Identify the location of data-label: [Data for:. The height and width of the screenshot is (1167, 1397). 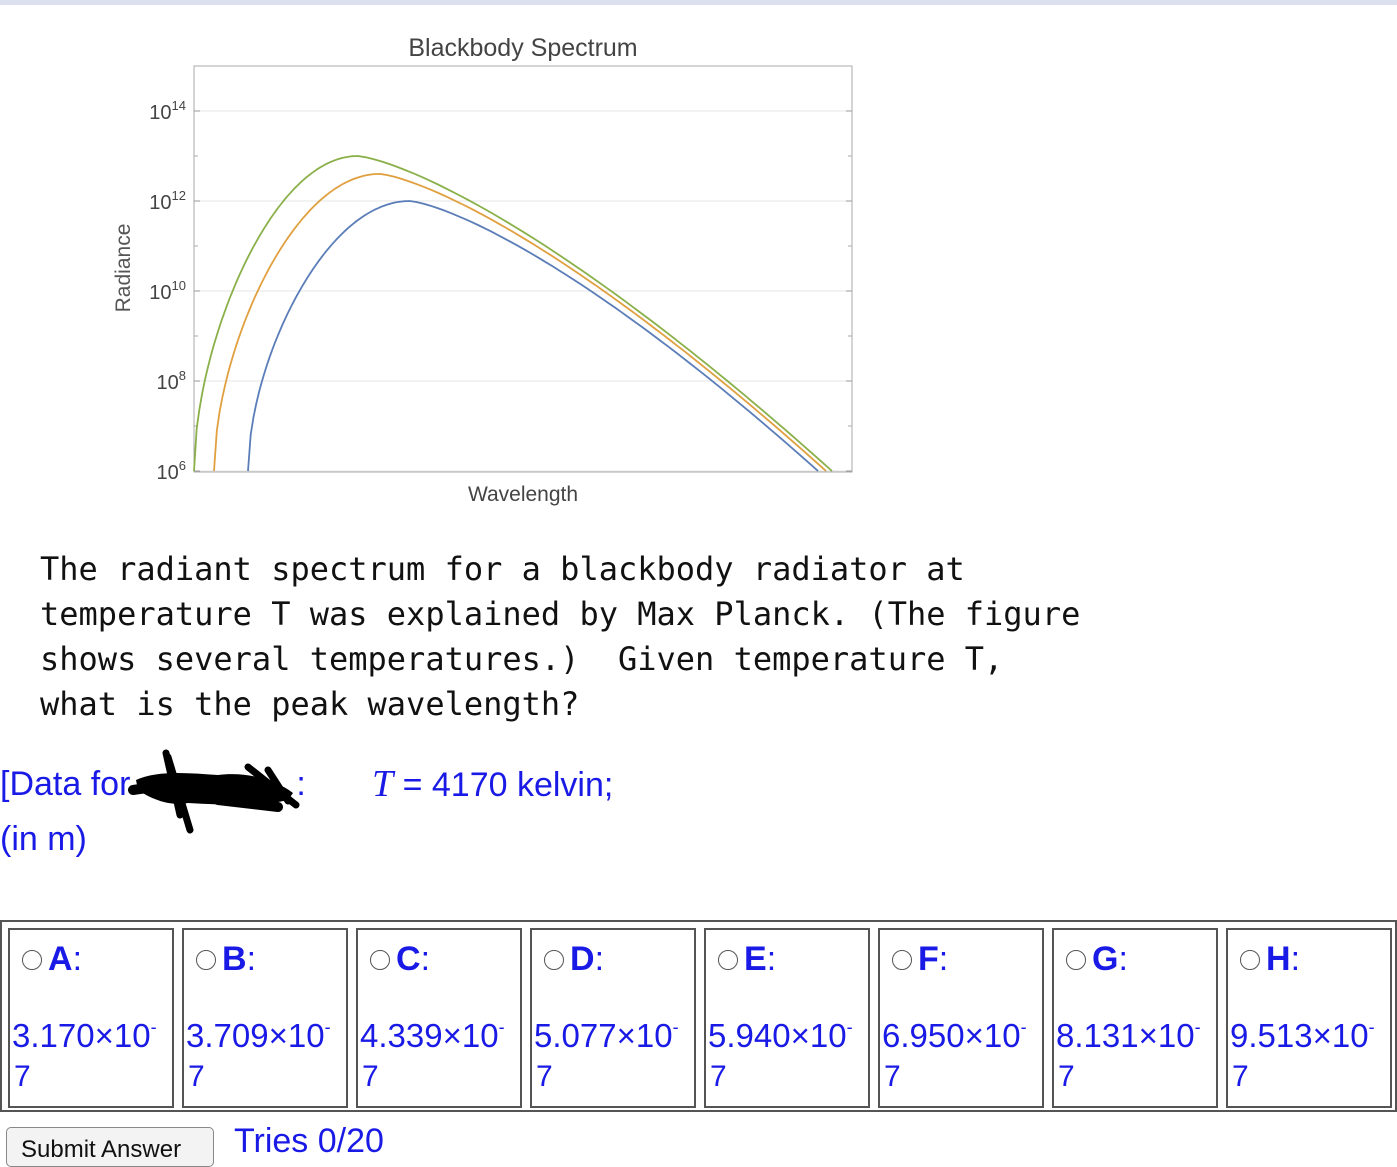
(153, 784).